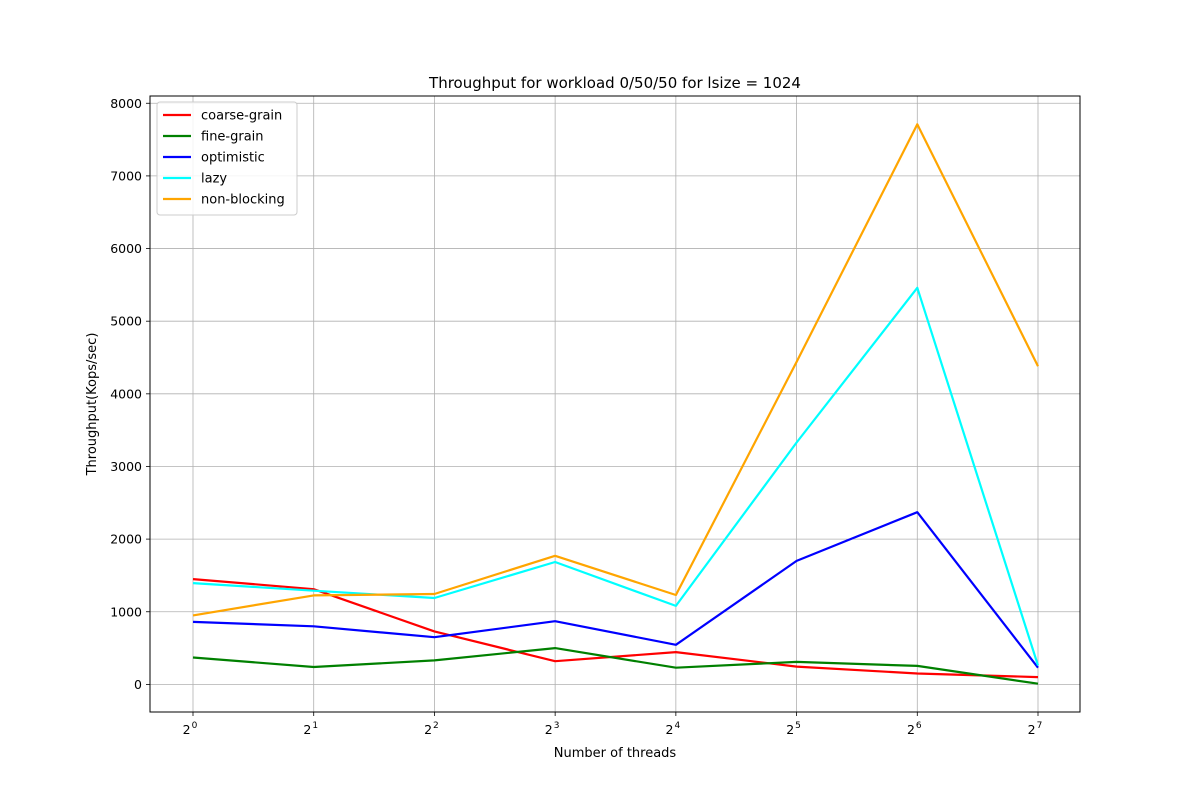 The image size is (1200, 800). Describe the element at coordinates (241, 116) in the screenshot. I see `legend-label-coarse-grain: coarse-grain` at that location.